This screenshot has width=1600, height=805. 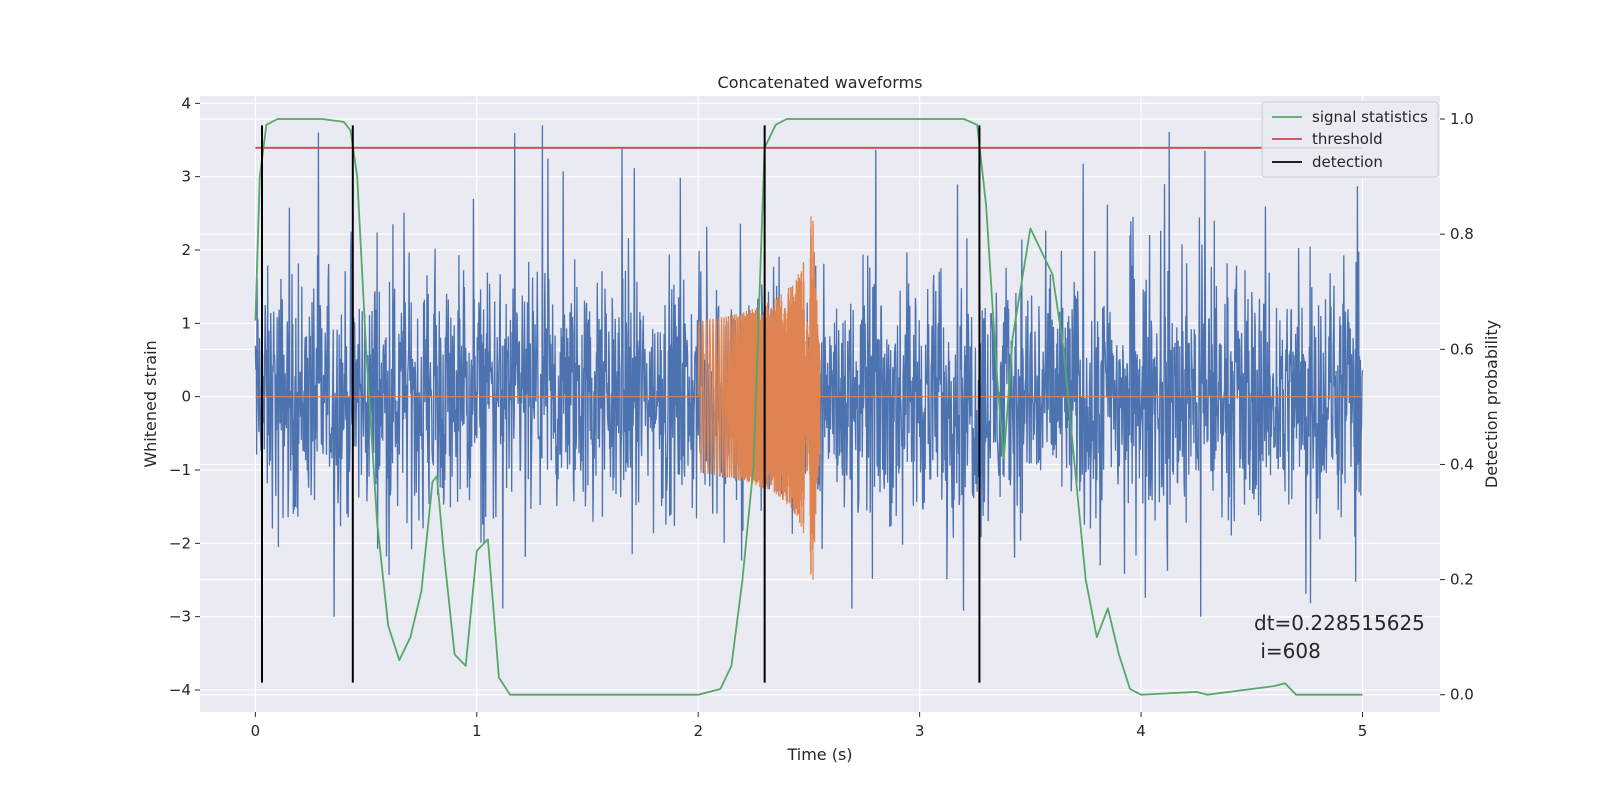 What do you see at coordinates (256, 731) in the screenshot?
I see `x-tick-label: 0` at bounding box center [256, 731].